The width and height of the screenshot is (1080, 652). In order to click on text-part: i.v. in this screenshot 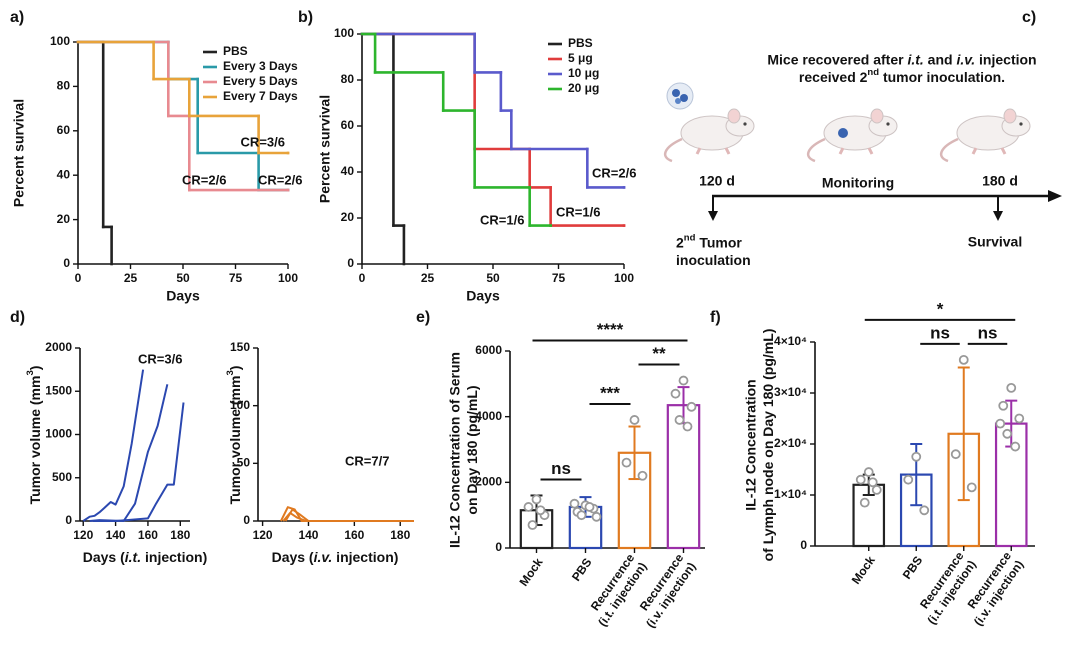, I will do `click(323, 557)`.